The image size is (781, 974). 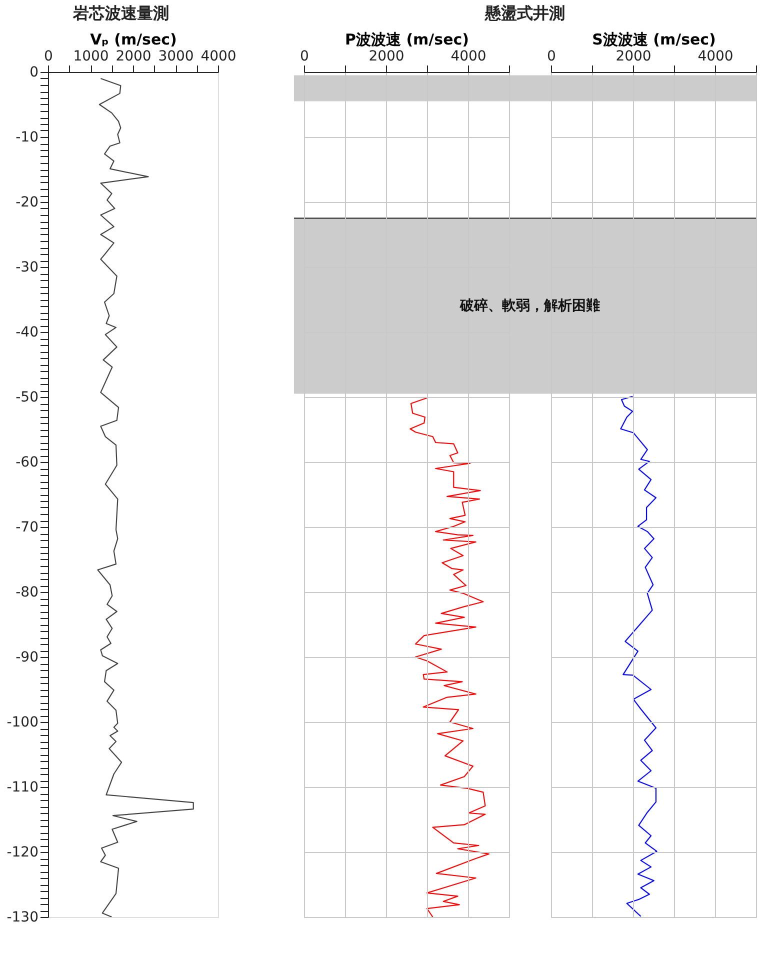 I want to click on y-tick-label: -60, so click(x=27, y=462).